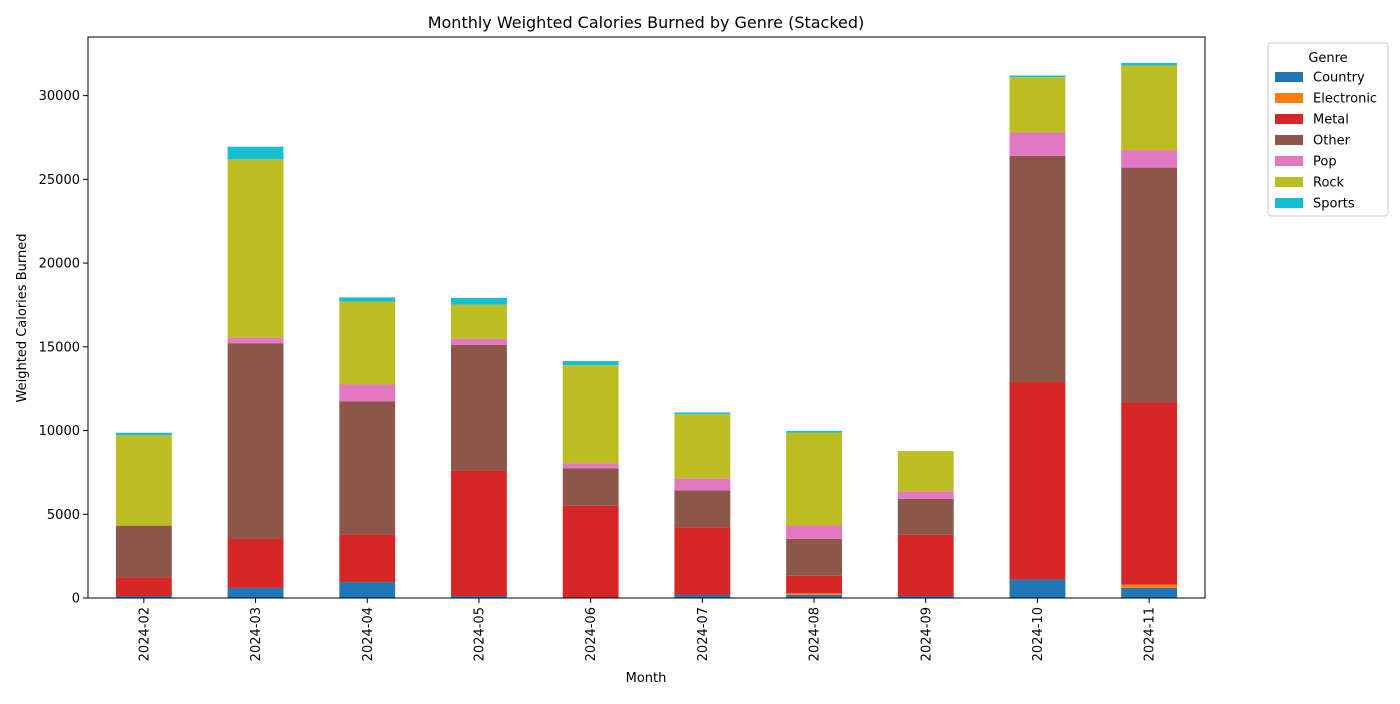 The image size is (1400, 704). Describe the element at coordinates (1334, 204) in the screenshot. I see `legend-label-sports: Sports` at that location.